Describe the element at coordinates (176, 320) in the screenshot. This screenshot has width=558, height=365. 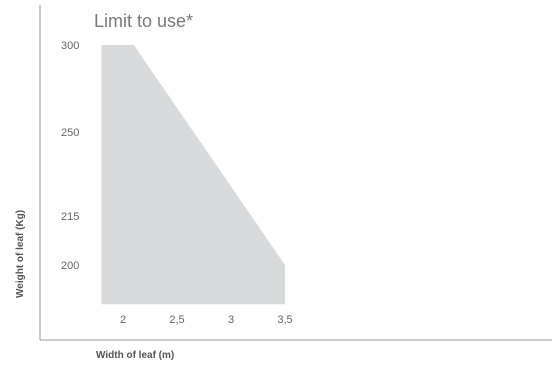
I see `x-tick-label: 2,5` at that location.